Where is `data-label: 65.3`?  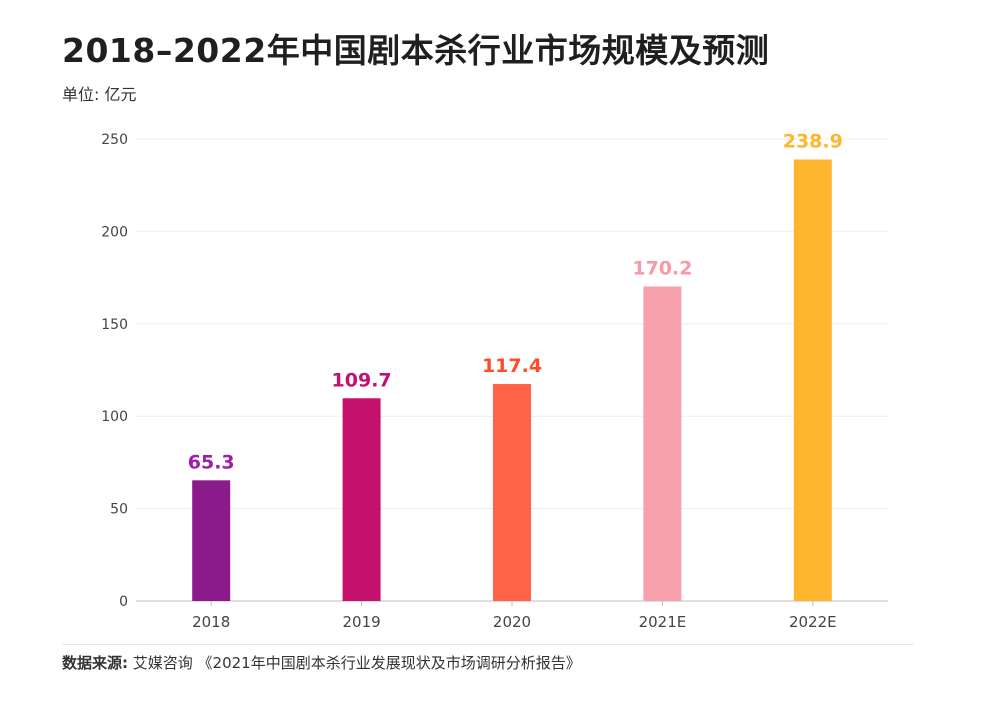
data-label: 65.3 is located at coordinates (211, 462).